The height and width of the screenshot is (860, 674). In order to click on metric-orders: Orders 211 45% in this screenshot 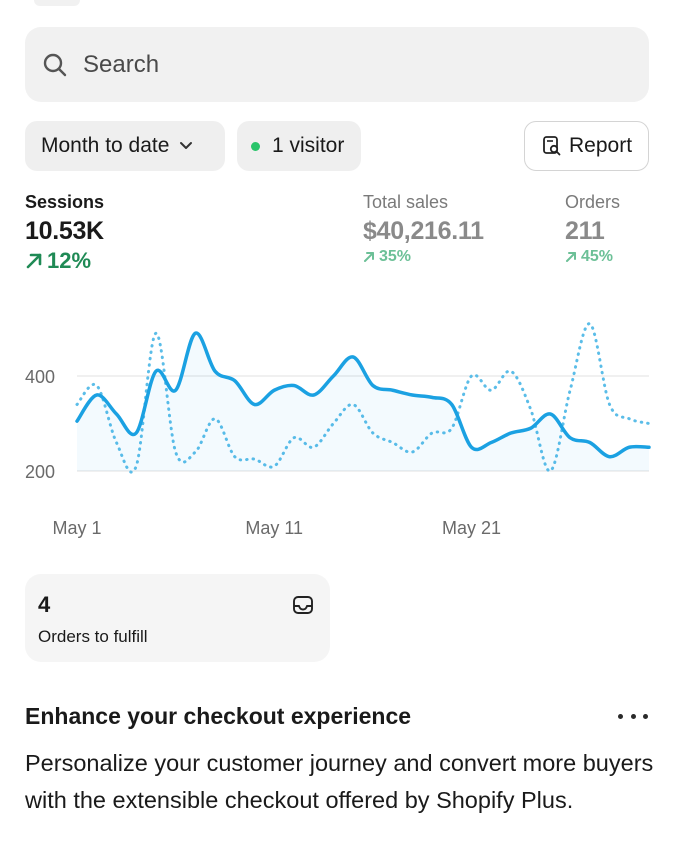, I will do `click(592, 229)`.